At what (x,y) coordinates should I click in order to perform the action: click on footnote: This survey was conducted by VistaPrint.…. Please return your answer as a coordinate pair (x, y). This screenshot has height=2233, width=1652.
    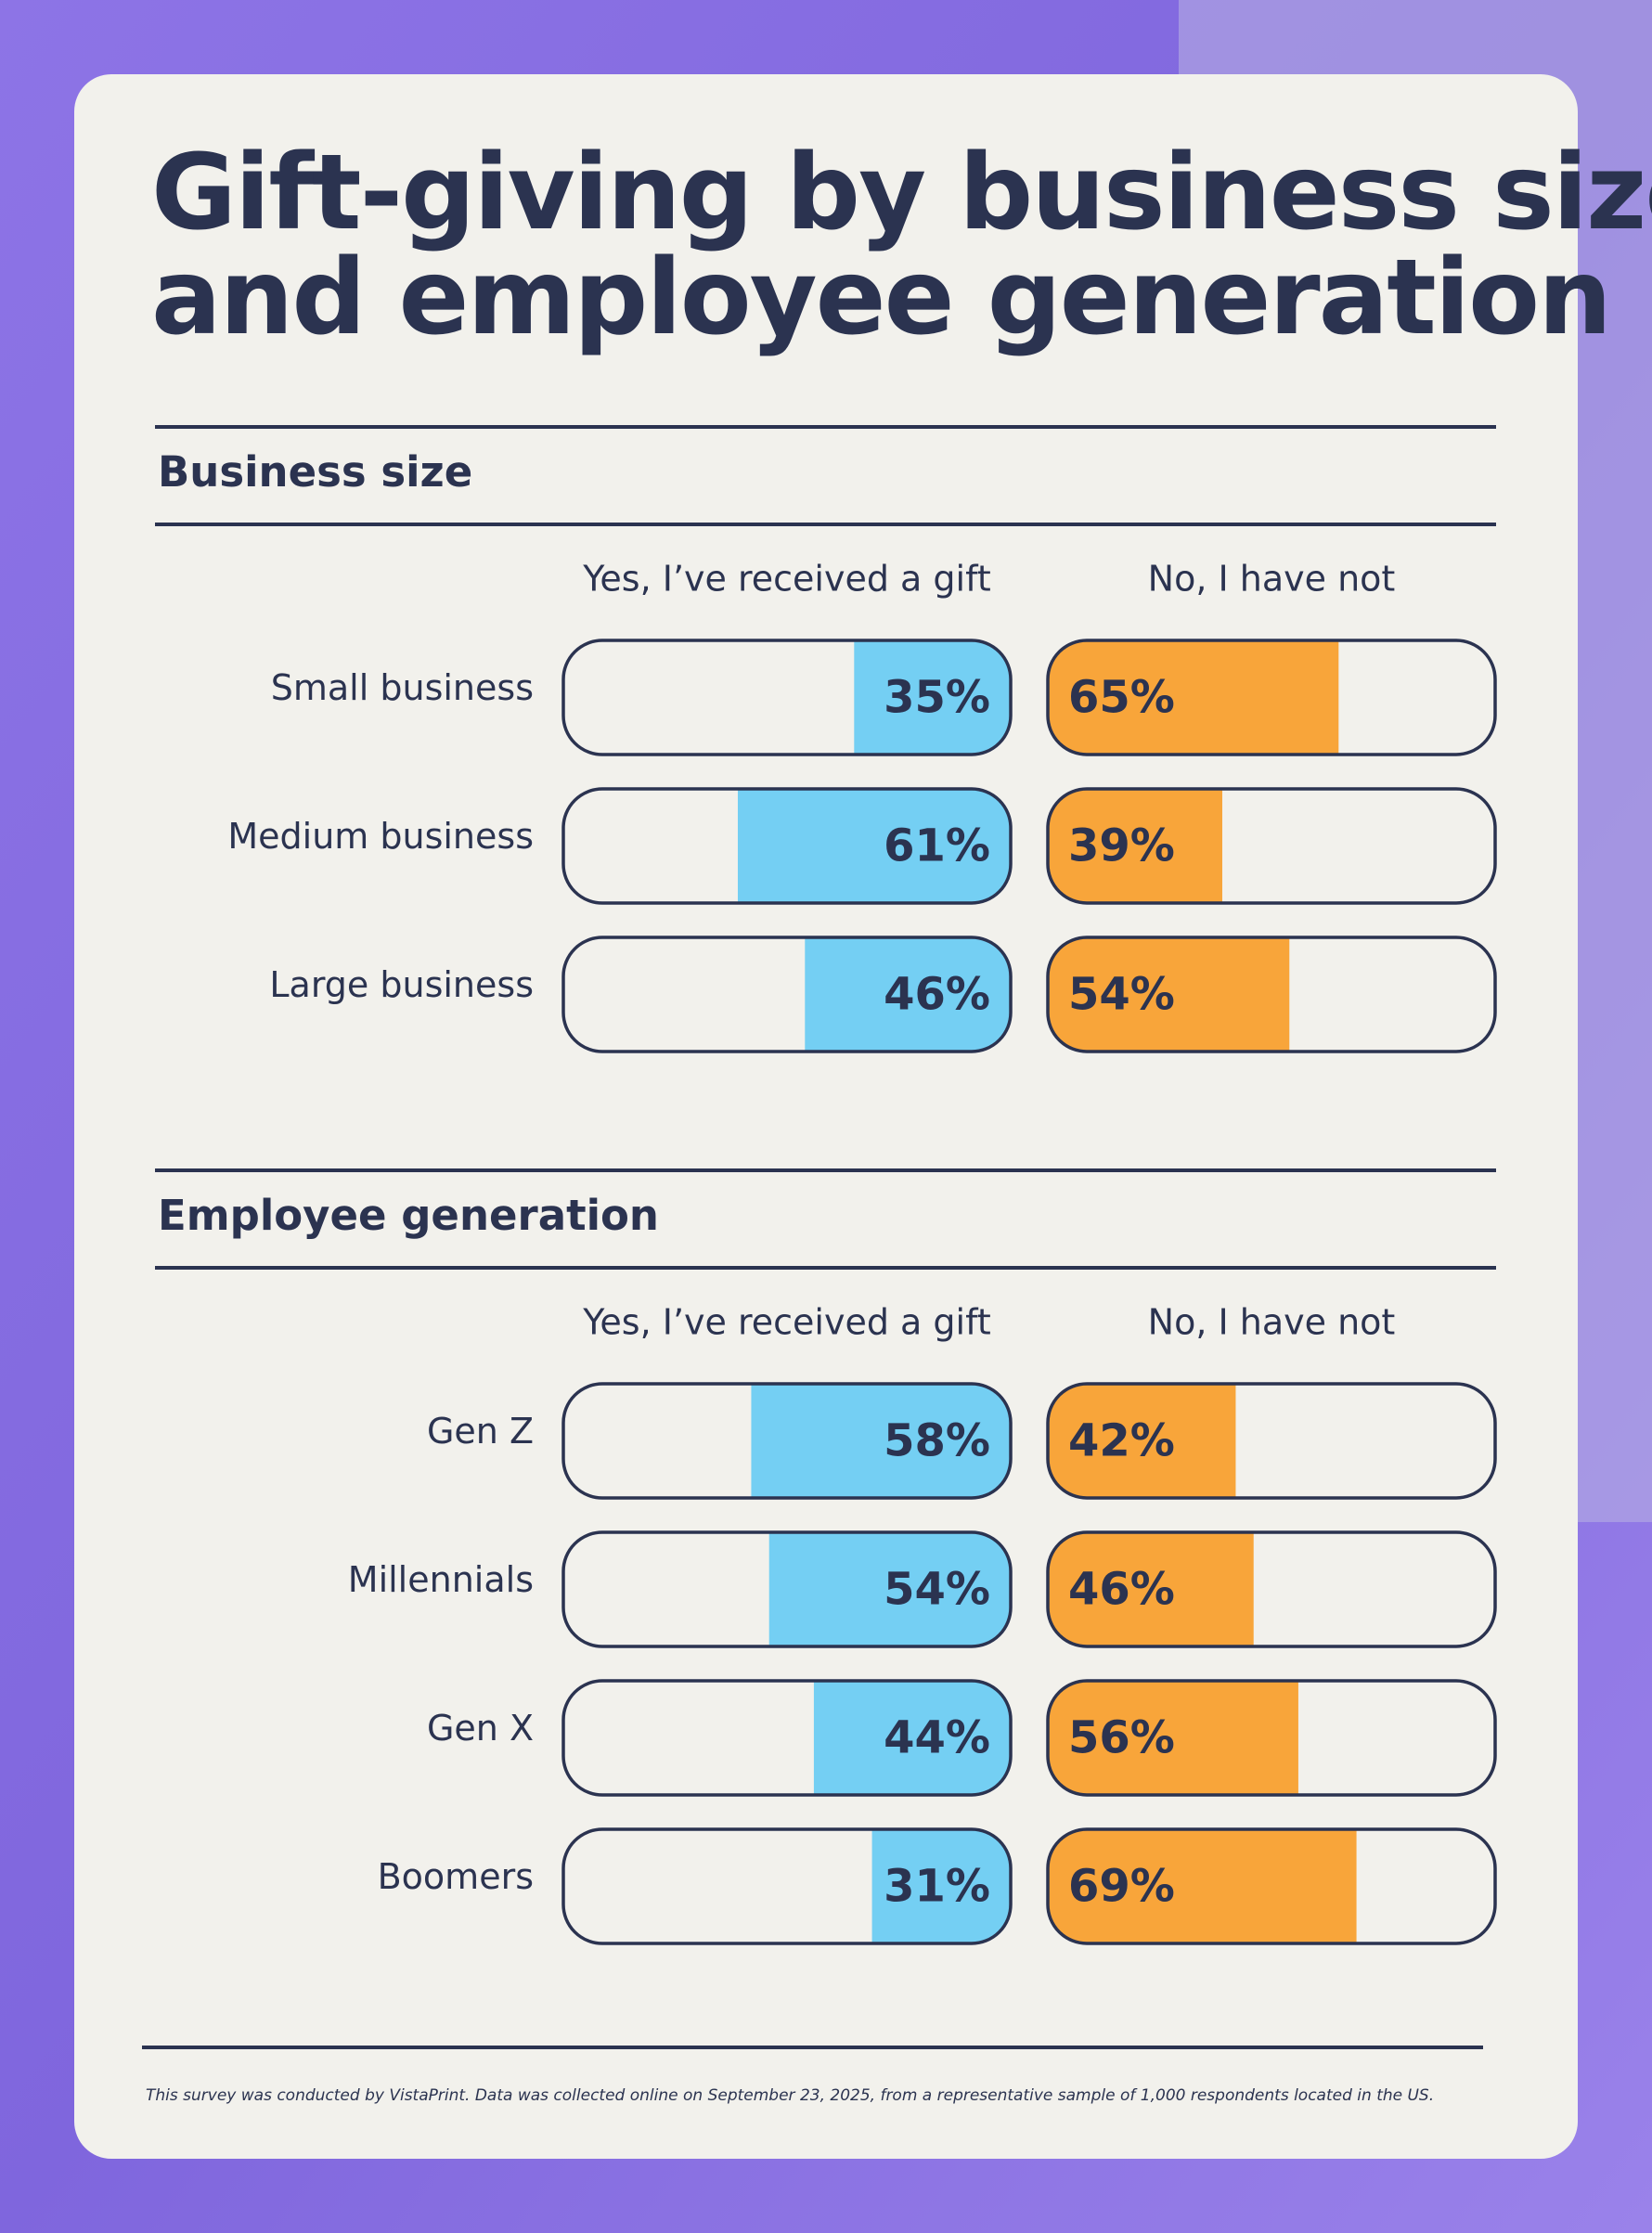
    Looking at the image, I should click on (790, 2095).